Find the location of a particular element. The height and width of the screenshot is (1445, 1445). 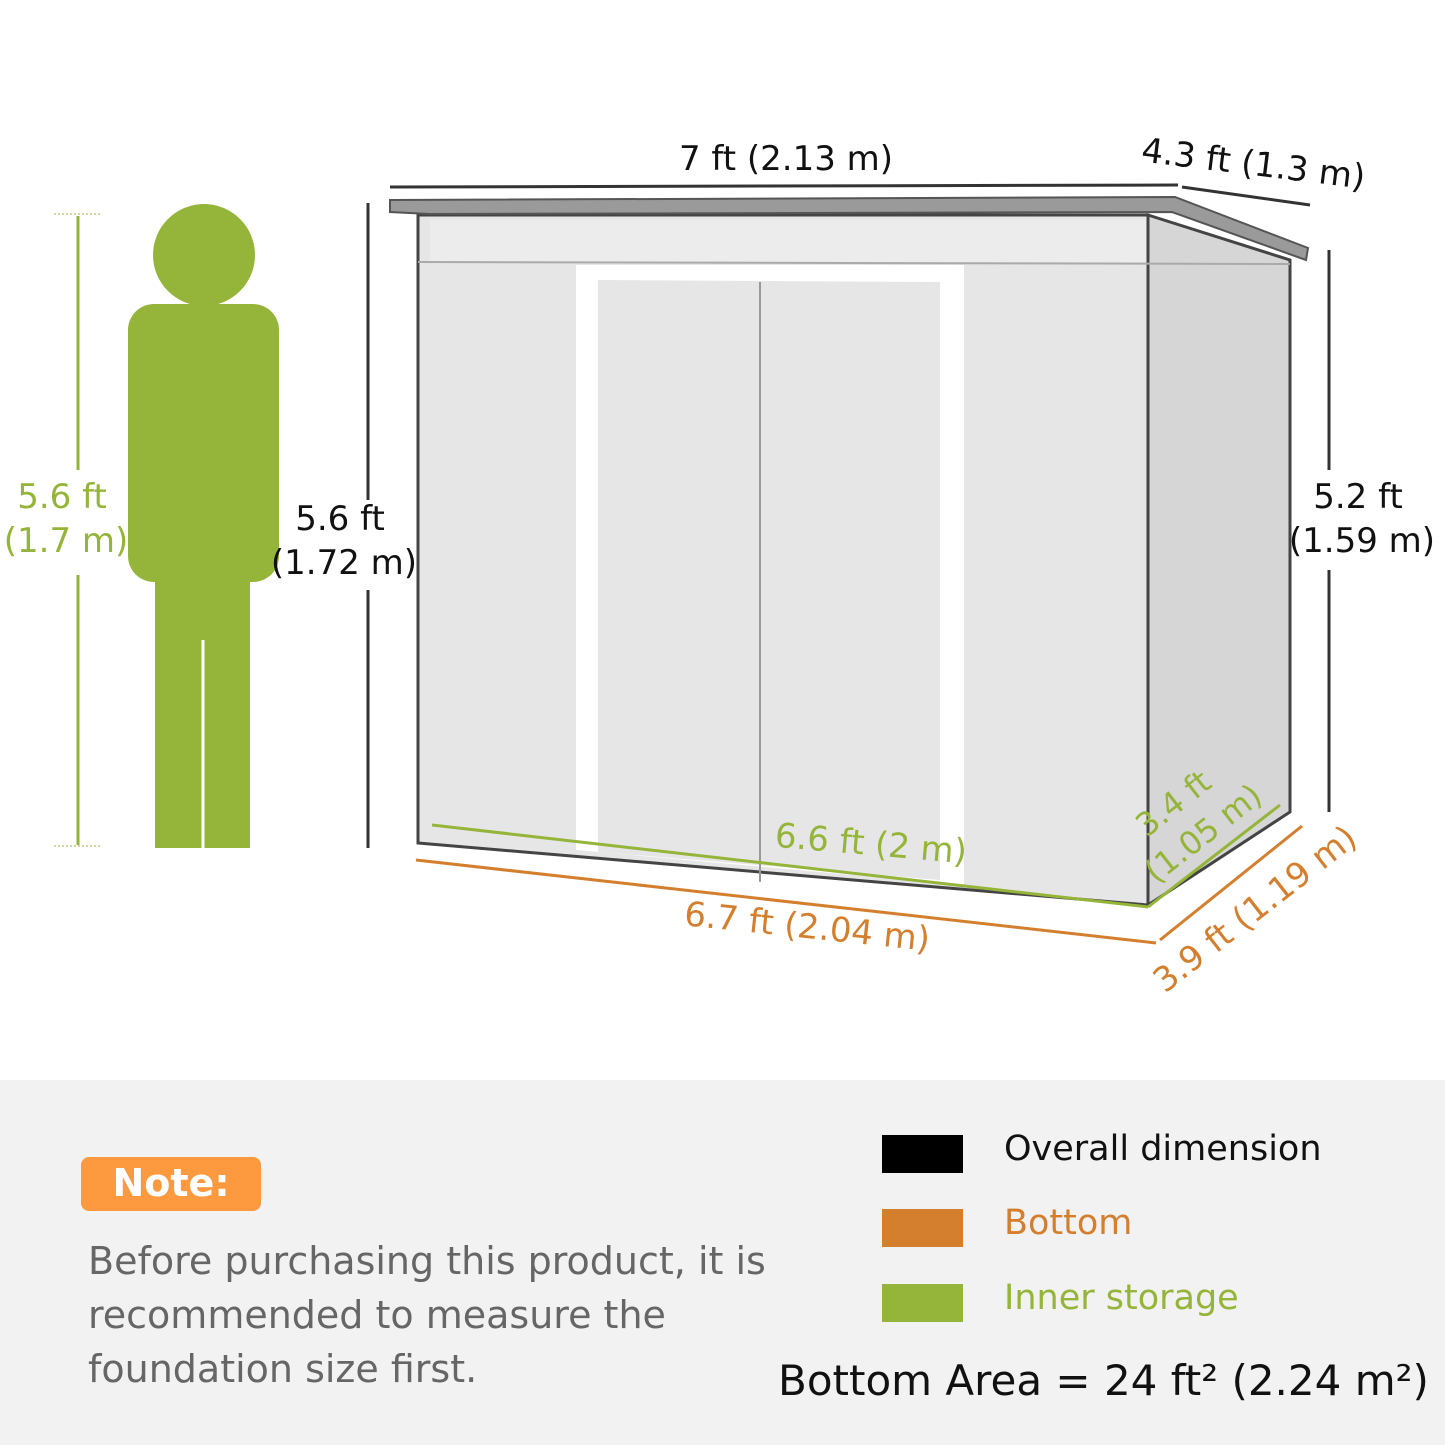

person-silhouette is located at coordinates (203, 526).